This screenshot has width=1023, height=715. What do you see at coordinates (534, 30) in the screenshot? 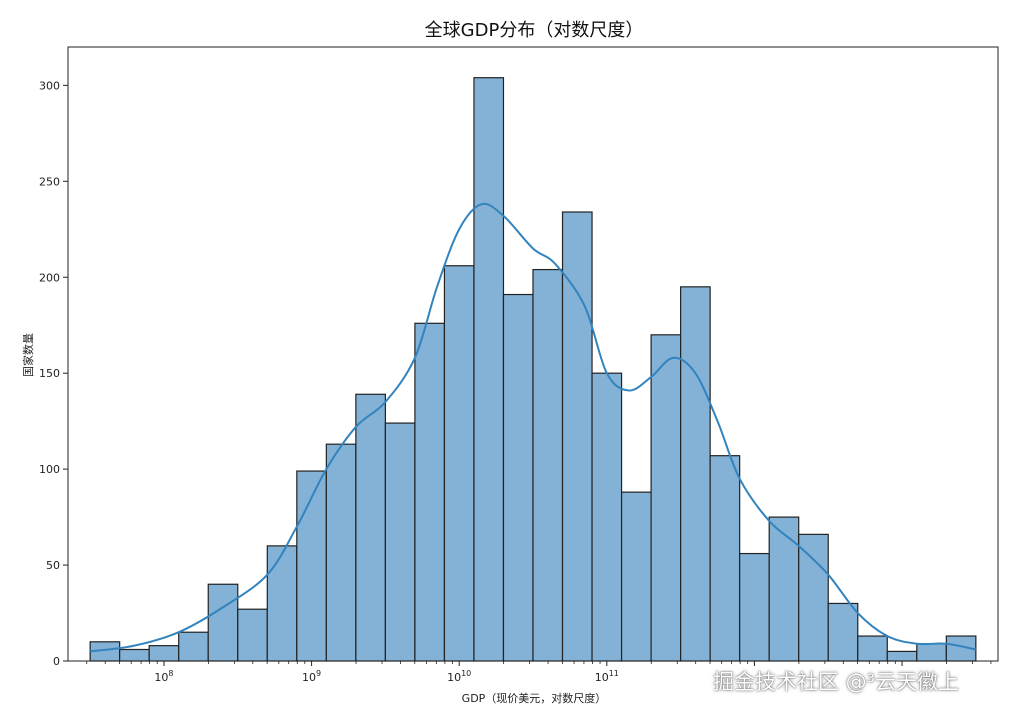
I see `chart-title: 全球GDP分布（对数尺度）` at bounding box center [534, 30].